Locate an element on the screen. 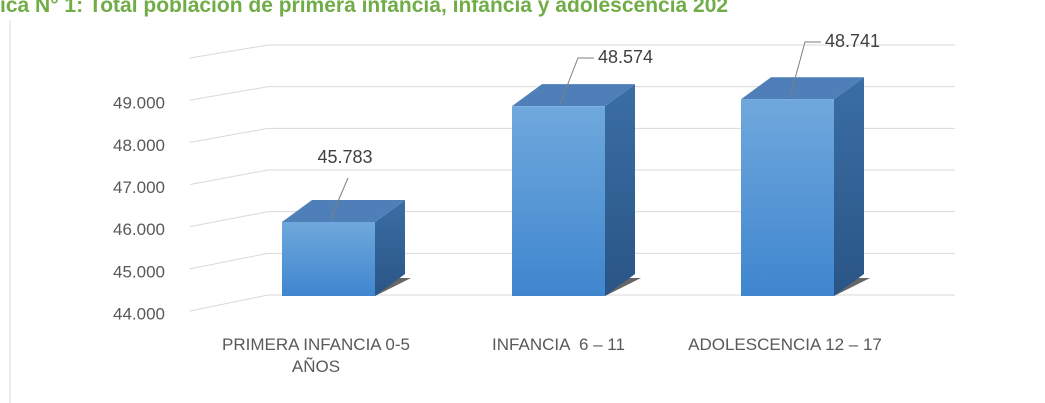  y-tick-label: 45.000 is located at coordinates (139, 271).